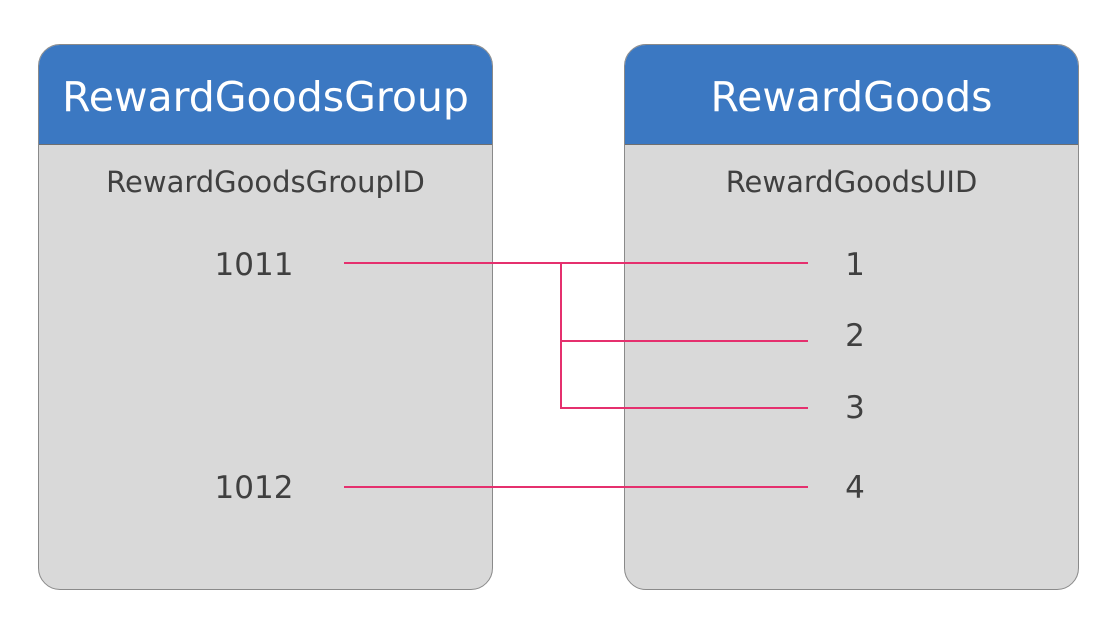 The image size is (1108, 638). I want to click on goods-uid-value: 1, so click(855, 265).